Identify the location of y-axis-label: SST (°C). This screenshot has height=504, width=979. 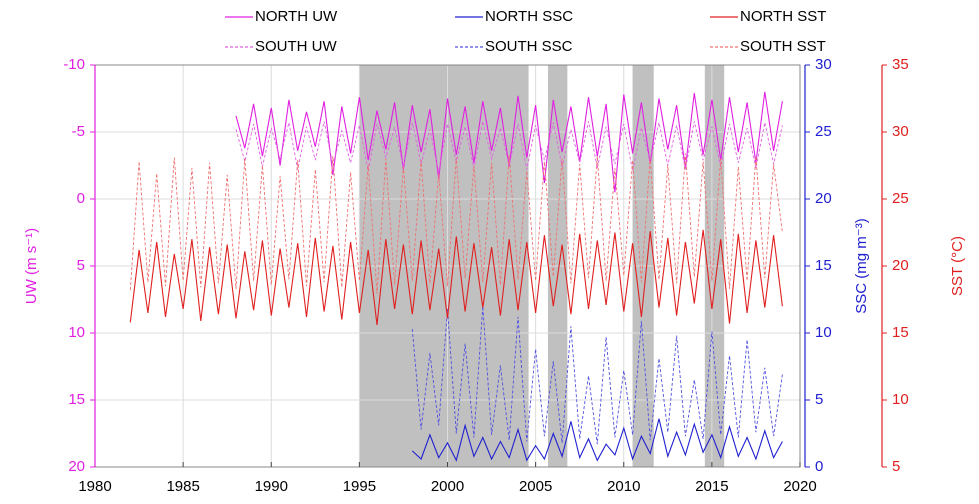
(957, 266).